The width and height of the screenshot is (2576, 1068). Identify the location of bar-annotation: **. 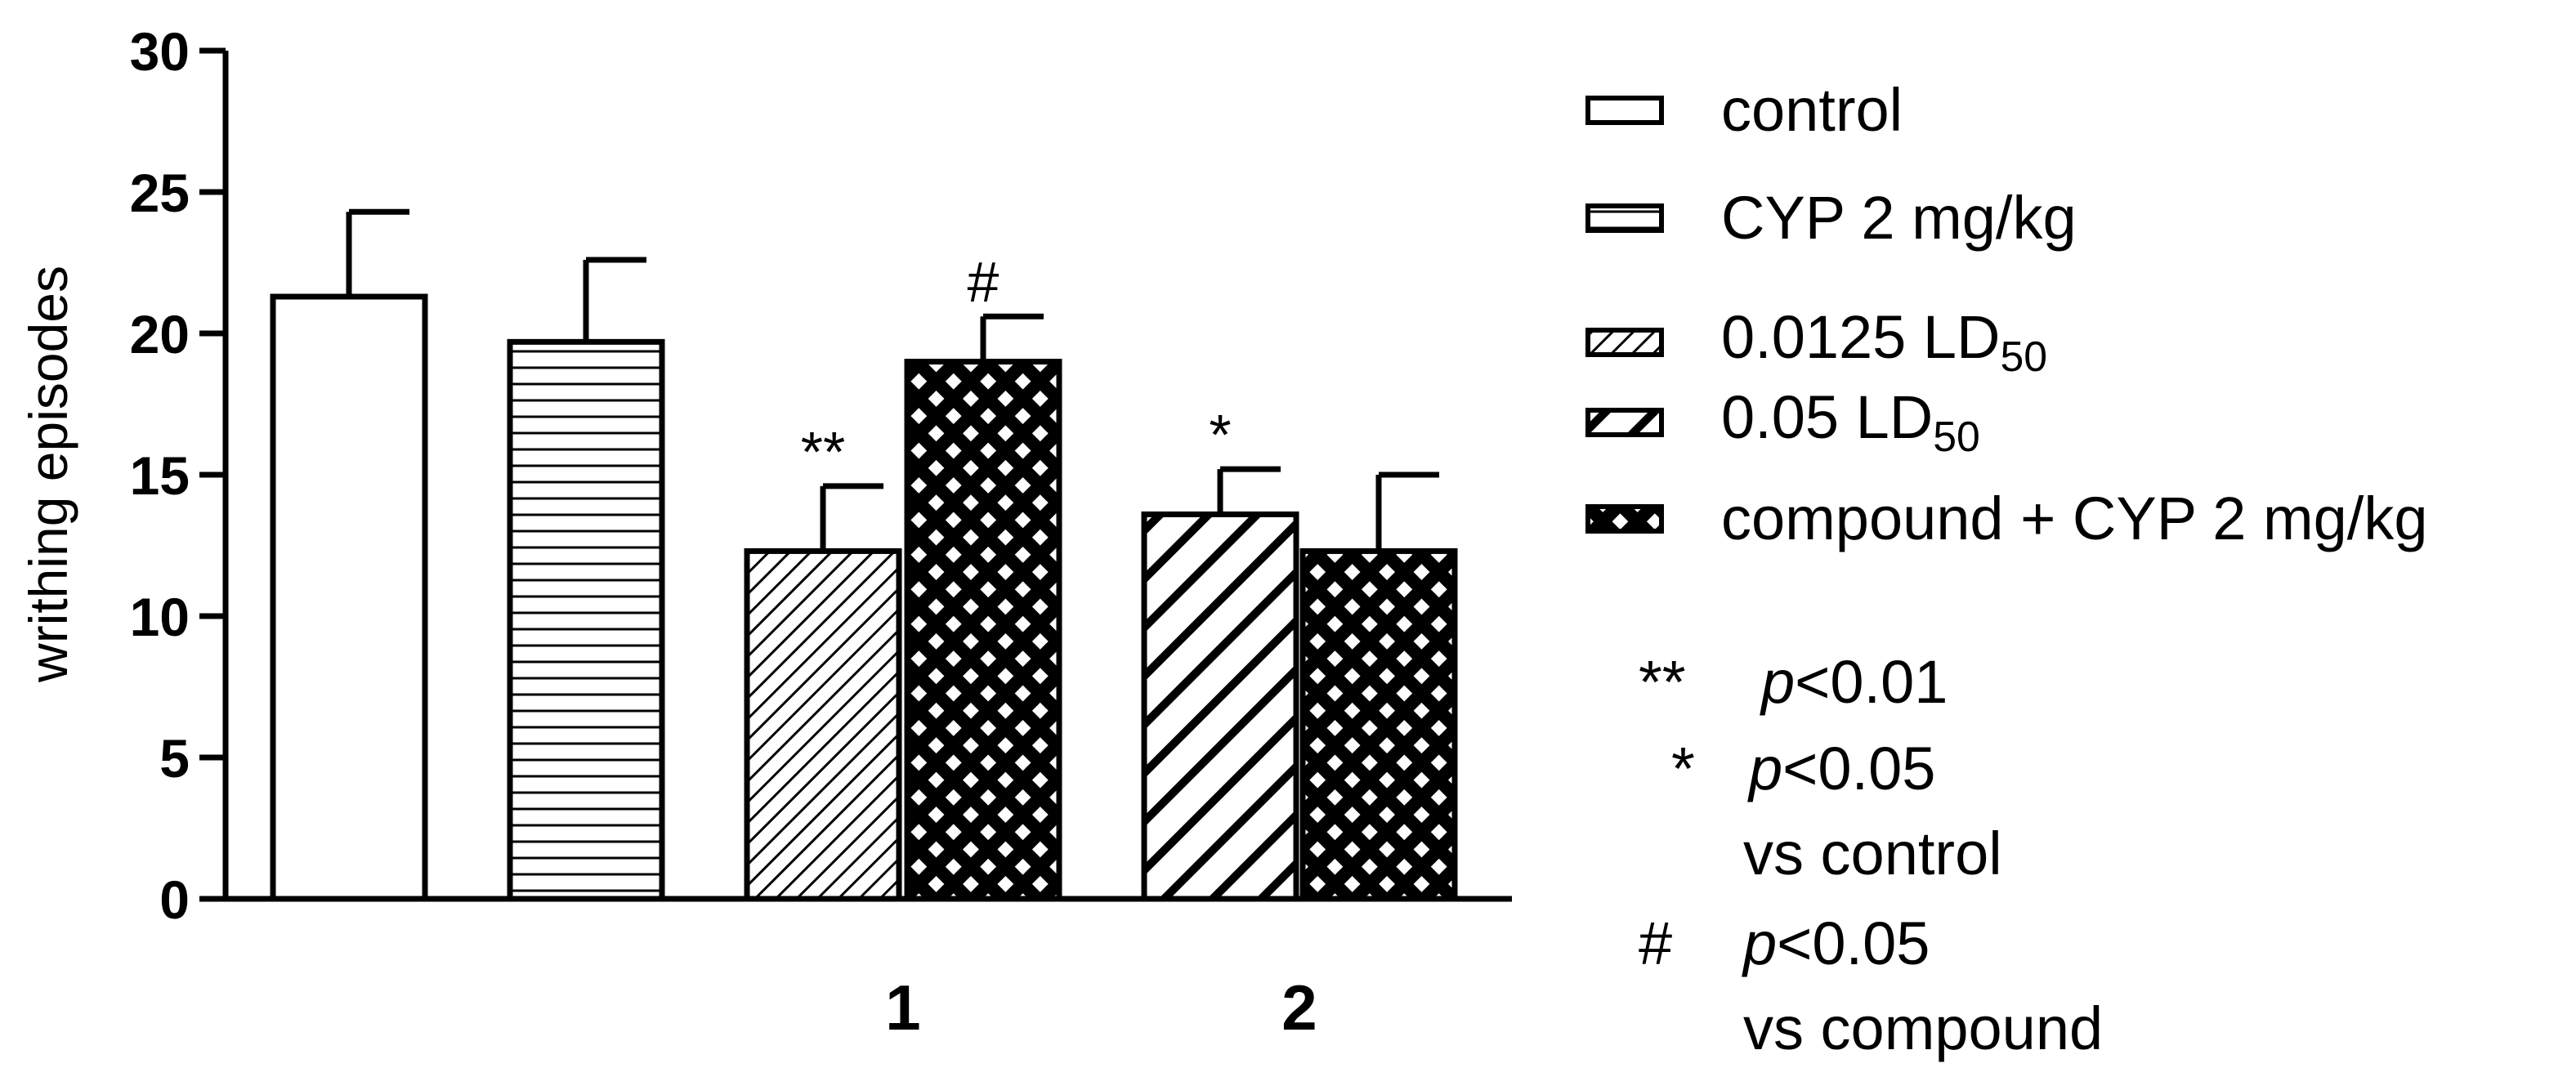
(823, 452).